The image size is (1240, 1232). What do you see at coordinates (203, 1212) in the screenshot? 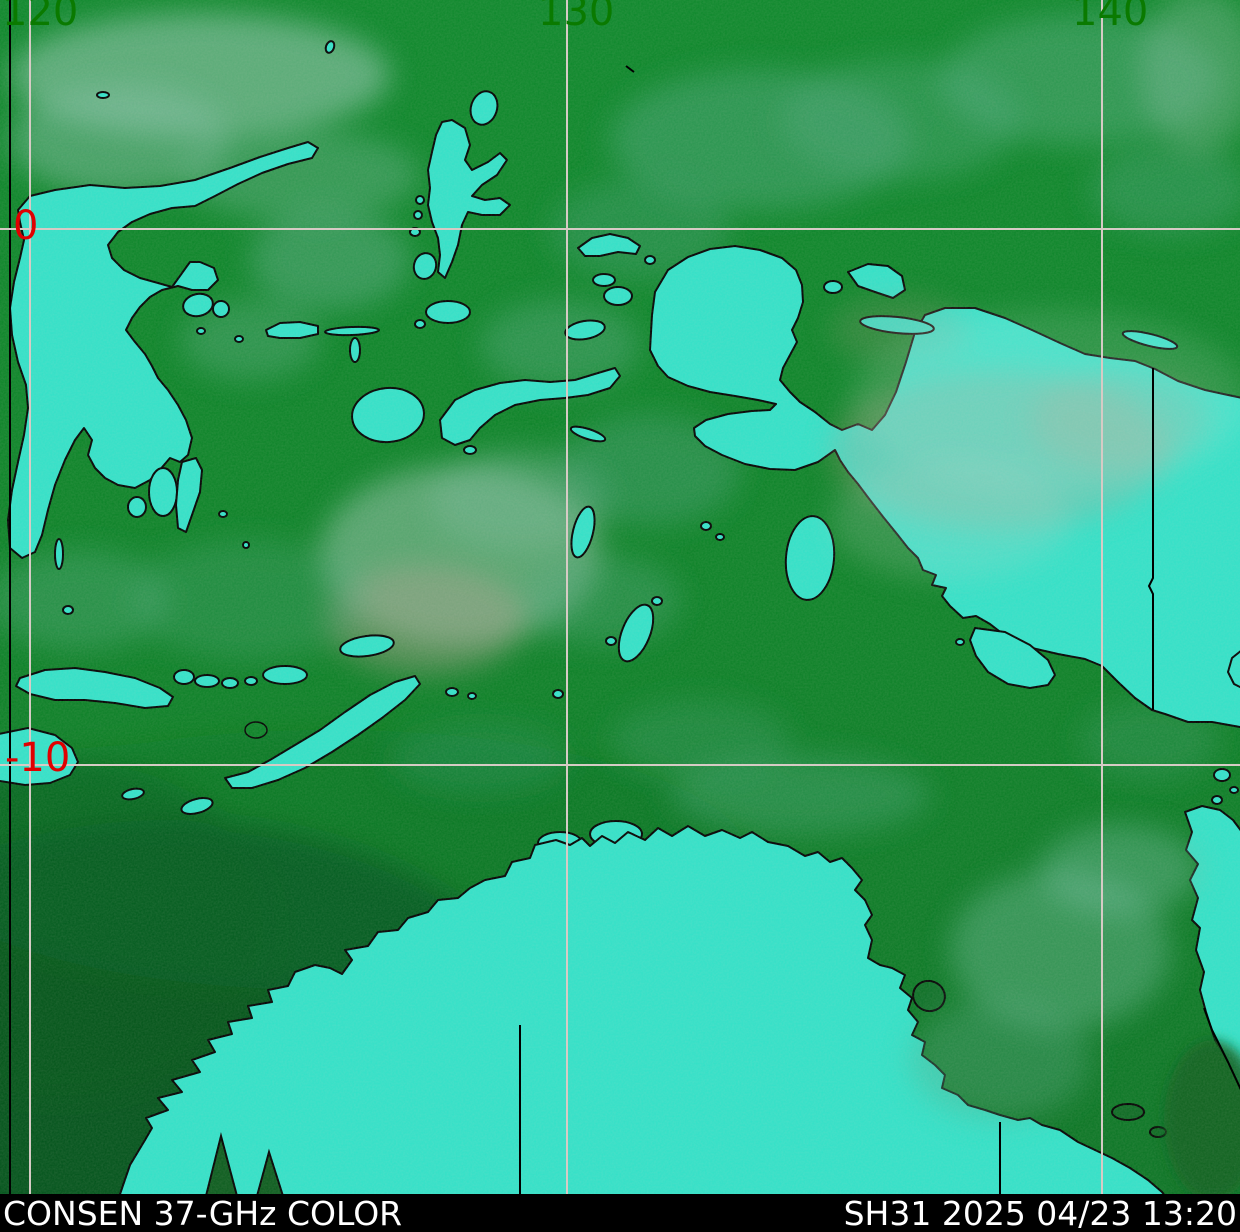
I see `product-name-label: CONSEN 37-GHz COLOR` at bounding box center [203, 1212].